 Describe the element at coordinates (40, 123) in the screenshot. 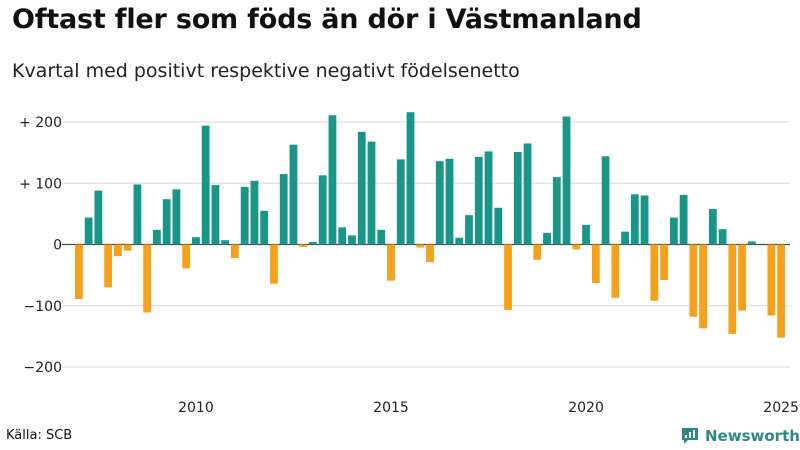

I see `y-tick-label: + 200` at that location.